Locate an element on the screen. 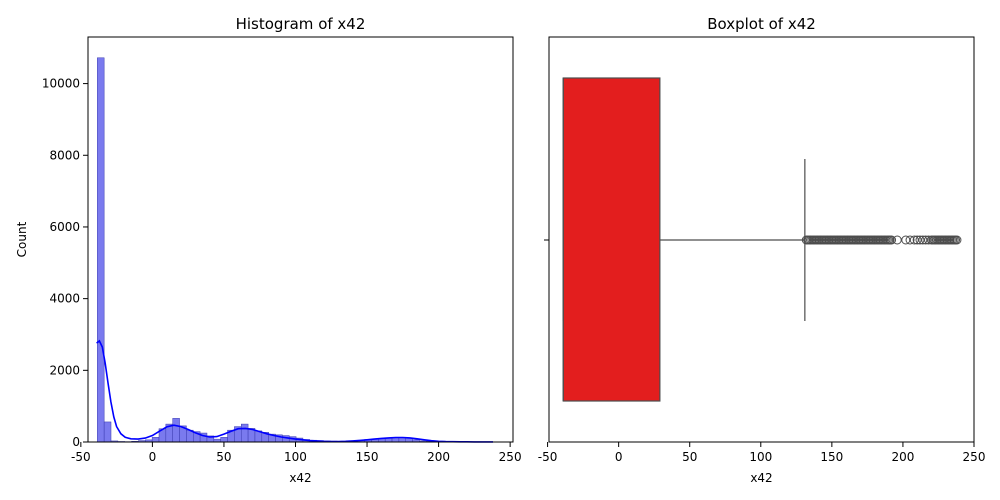 The height and width of the screenshot is (500, 1000). boxplot-x-tick-label: -50 is located at coordinates (548, 457).